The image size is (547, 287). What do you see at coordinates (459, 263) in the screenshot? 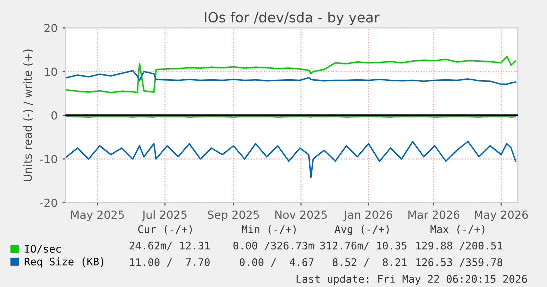
I see `text: 126.53 /359.78` at bounding box center [459, 263].